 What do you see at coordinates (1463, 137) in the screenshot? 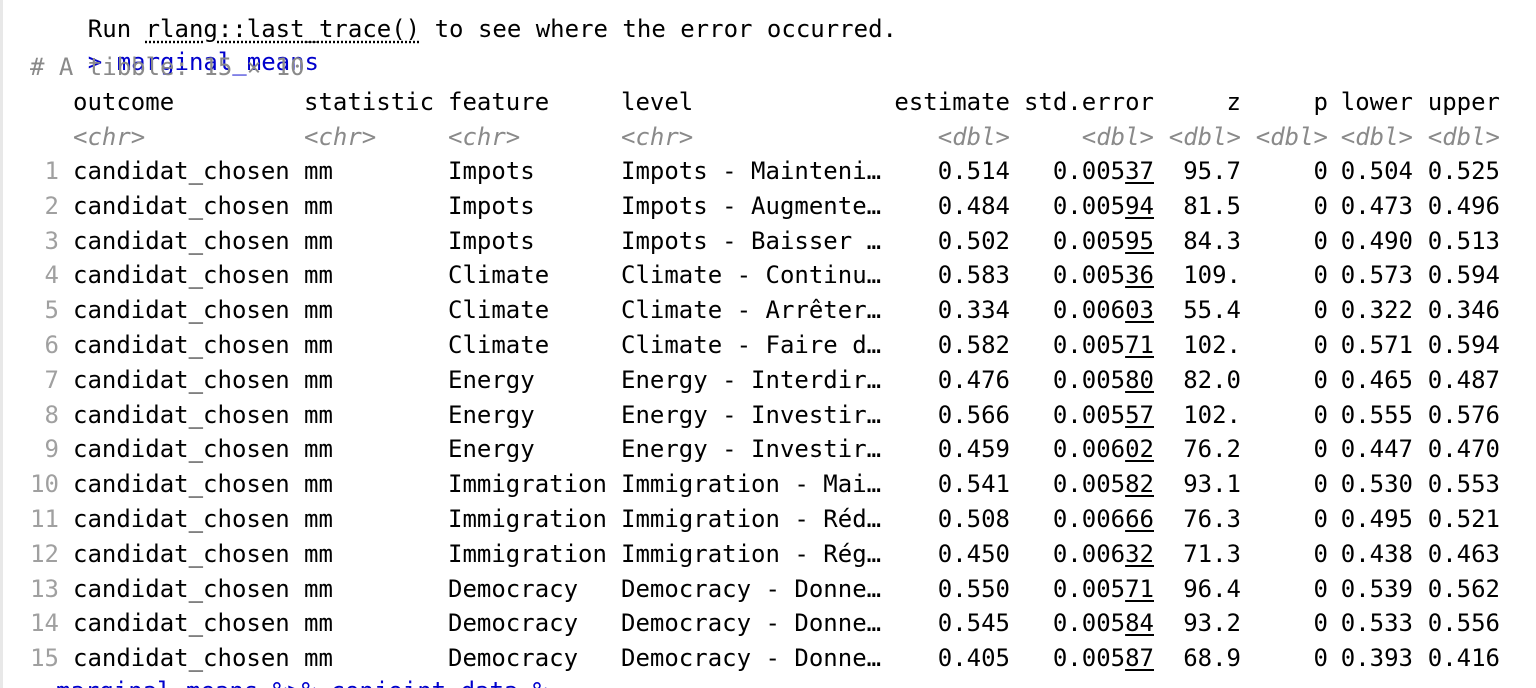
I see `column-type-upper: <dbl>` at bounding box center [1463, 137].